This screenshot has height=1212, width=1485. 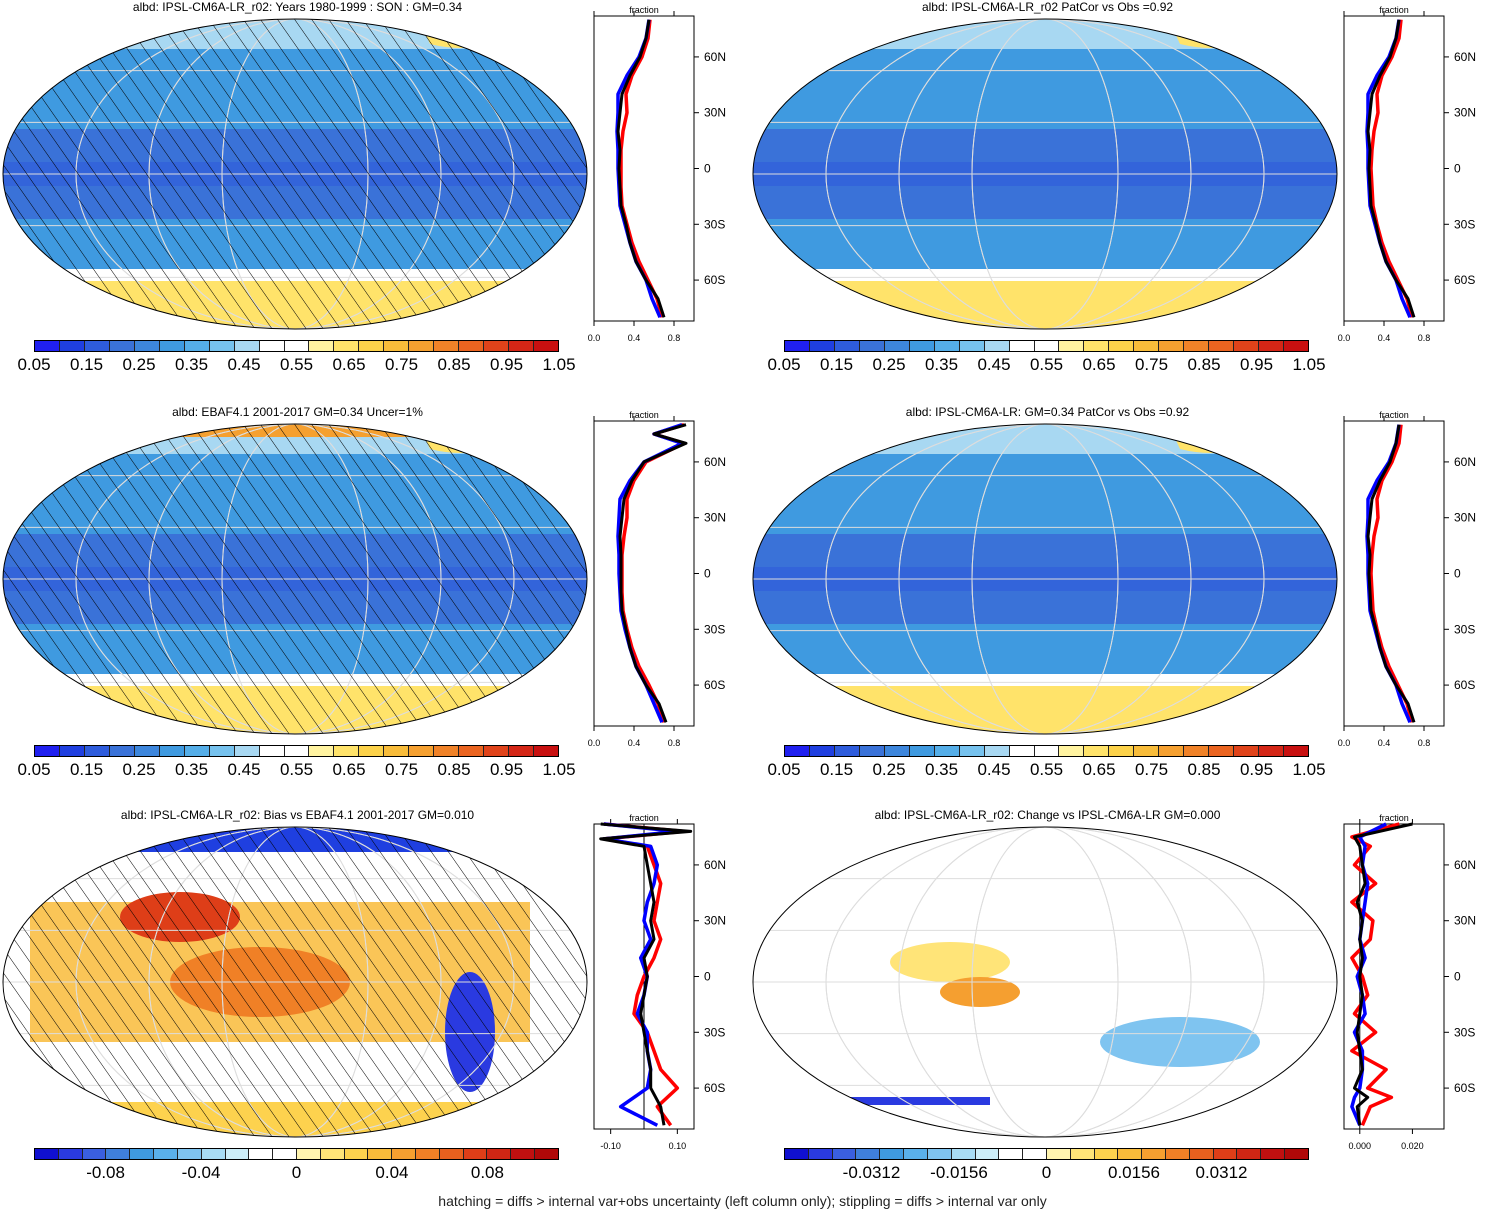 What do you see at coordinates (1151, 769) in the screenshot?
I see `colorbar-tick-label: 0.75` at bounding box center [1151, 769].